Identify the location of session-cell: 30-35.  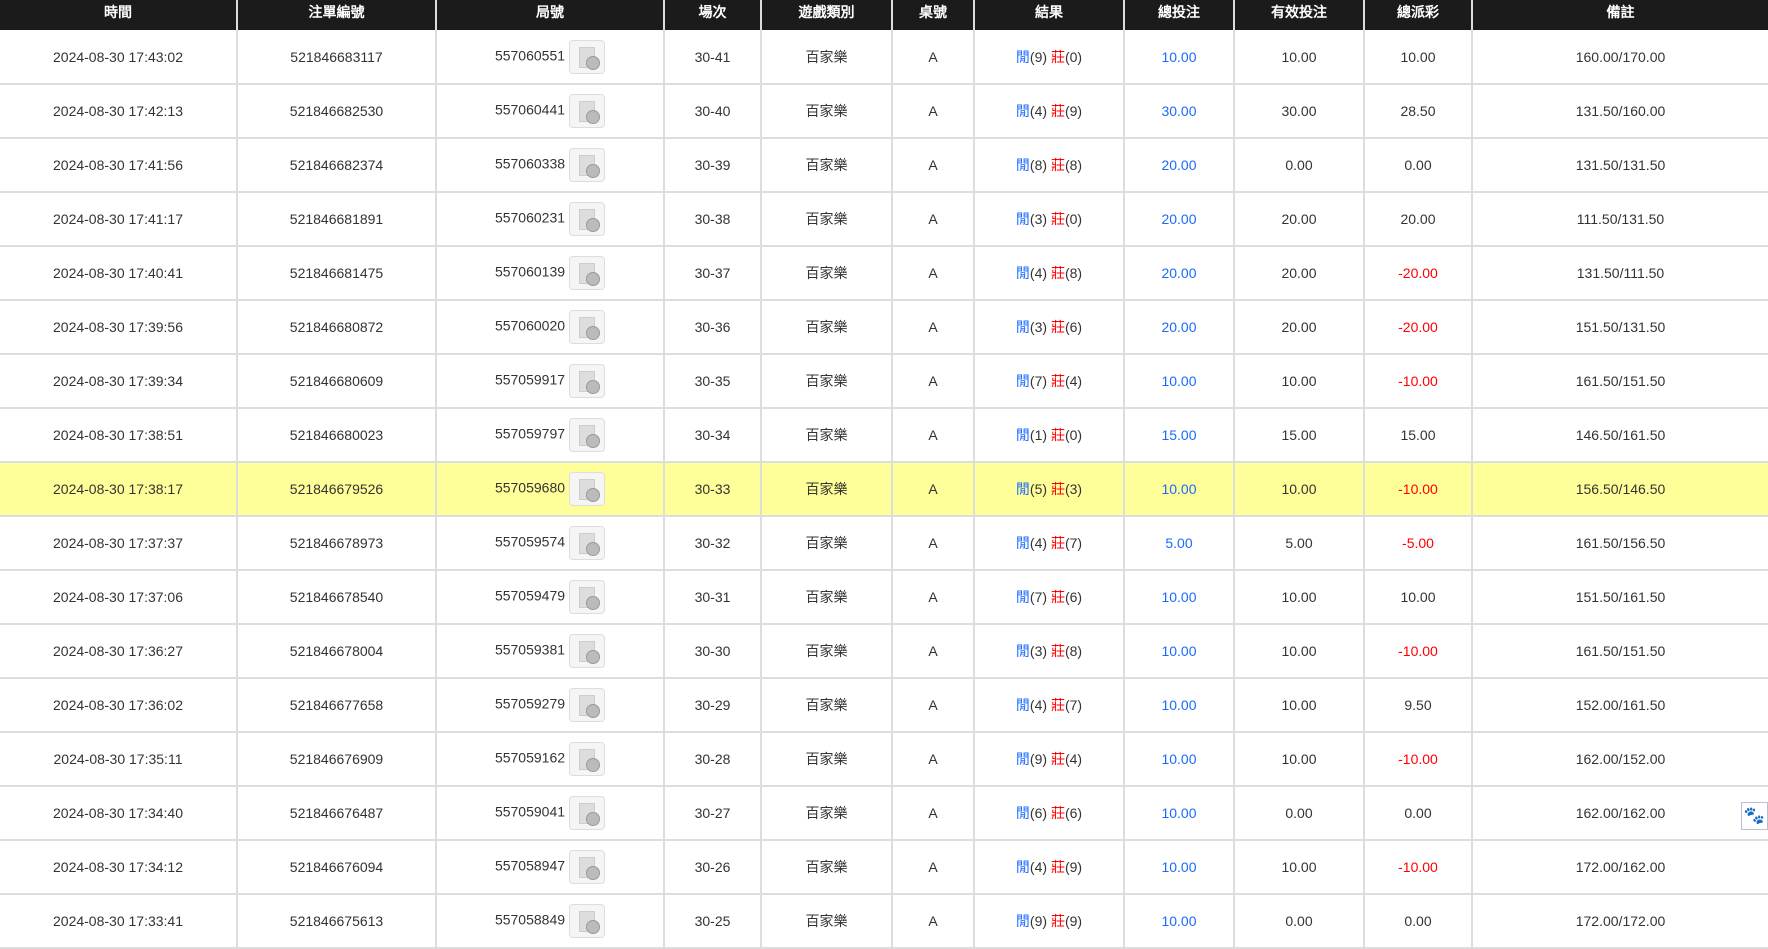
(713, 381).